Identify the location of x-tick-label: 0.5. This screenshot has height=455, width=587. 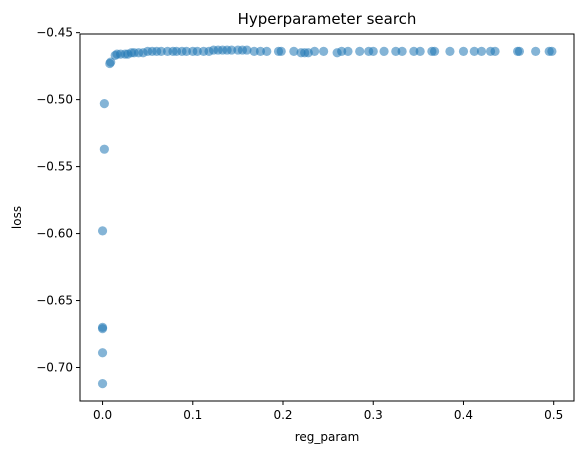
(553, 415).